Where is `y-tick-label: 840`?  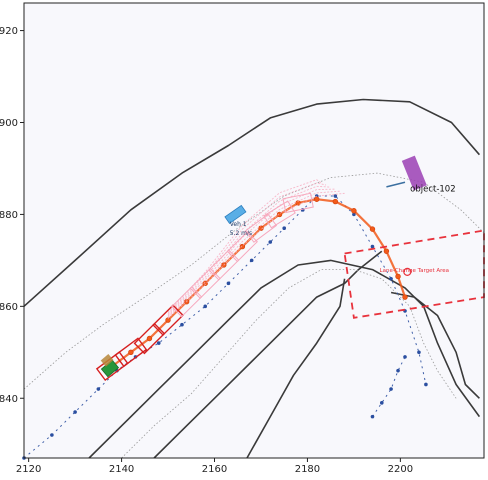
y-tick-label: 840 is located at coordinates (9, 399).